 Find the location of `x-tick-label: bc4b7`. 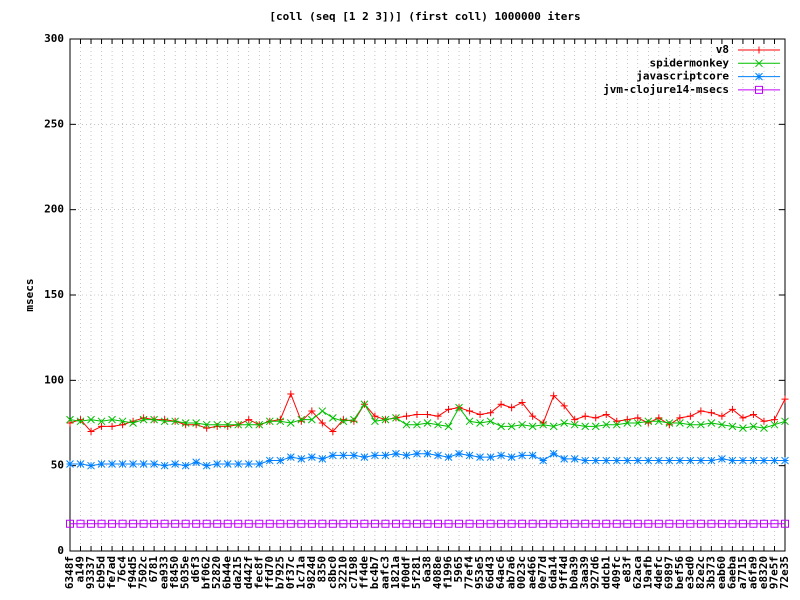

x-tick-label: bc4b7 is located at coordinates (374, 572).